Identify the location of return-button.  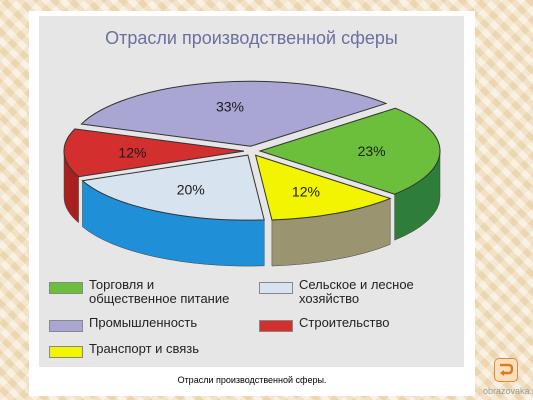
(506, 370).